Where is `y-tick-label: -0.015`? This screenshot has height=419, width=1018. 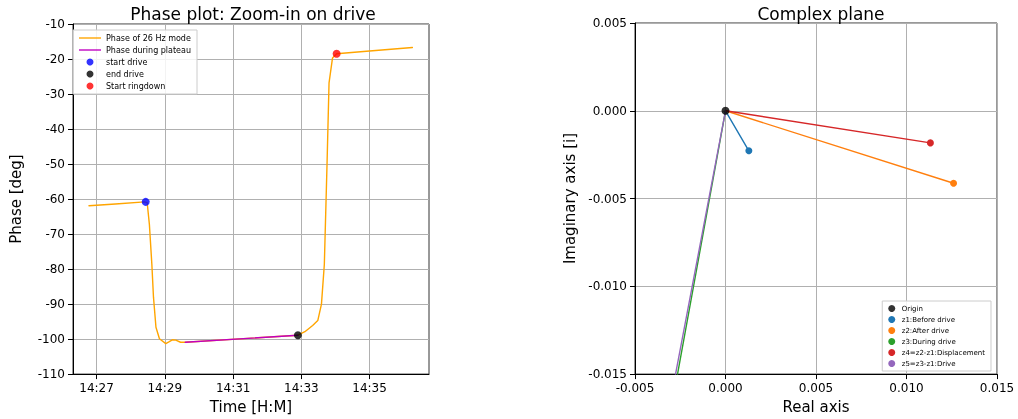
y-tick-label: -0.015 is located at coordinates (607, 374).